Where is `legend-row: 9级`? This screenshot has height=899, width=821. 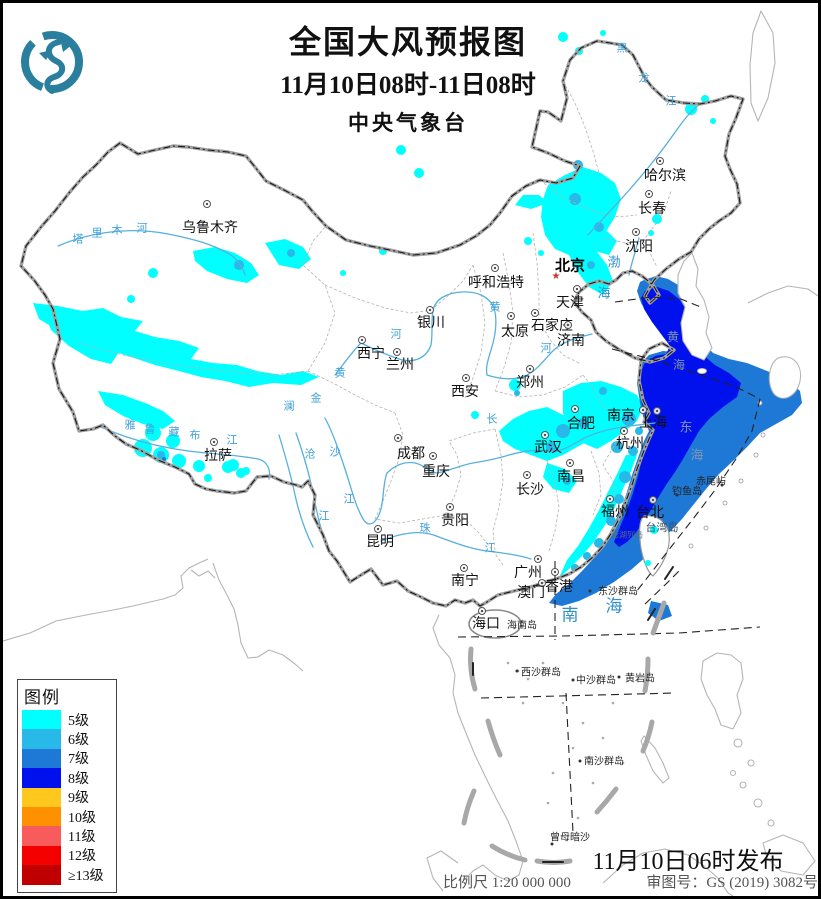 legend-row: 9级 is located at coordinates (67, 797).